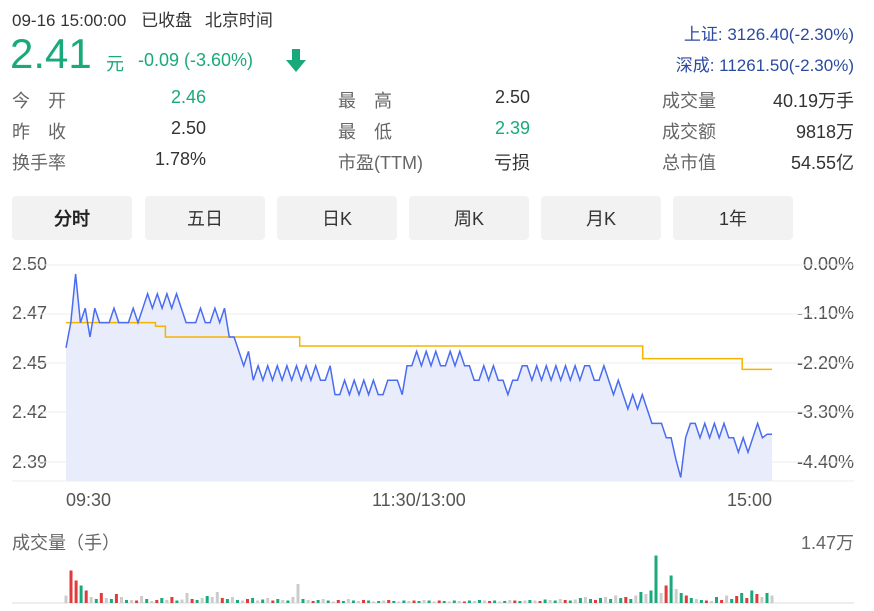  Describe the element at coordinates (469, 218) in the screenshot. I see `tab-weekly-k: 周K` at that location.